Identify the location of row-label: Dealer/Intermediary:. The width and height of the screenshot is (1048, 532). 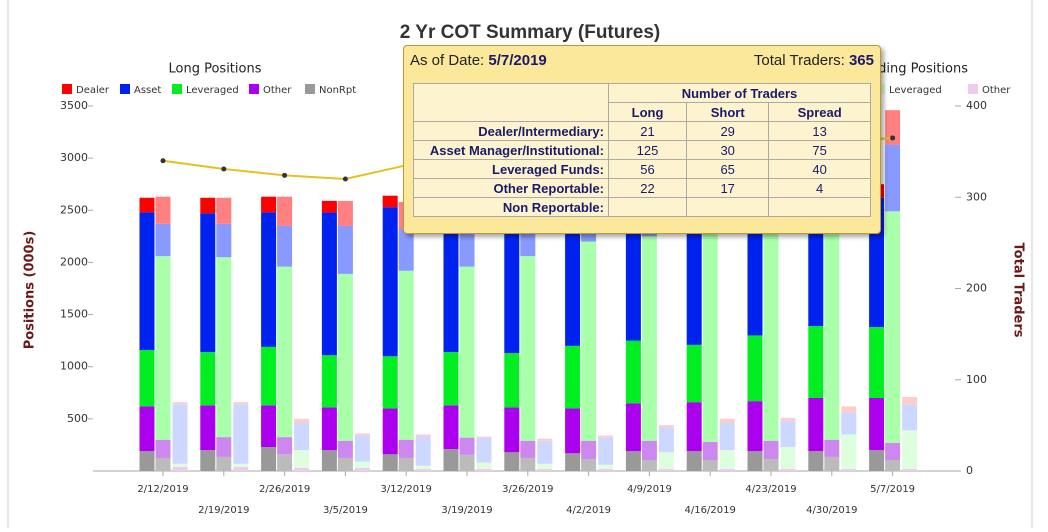
(511, 131).